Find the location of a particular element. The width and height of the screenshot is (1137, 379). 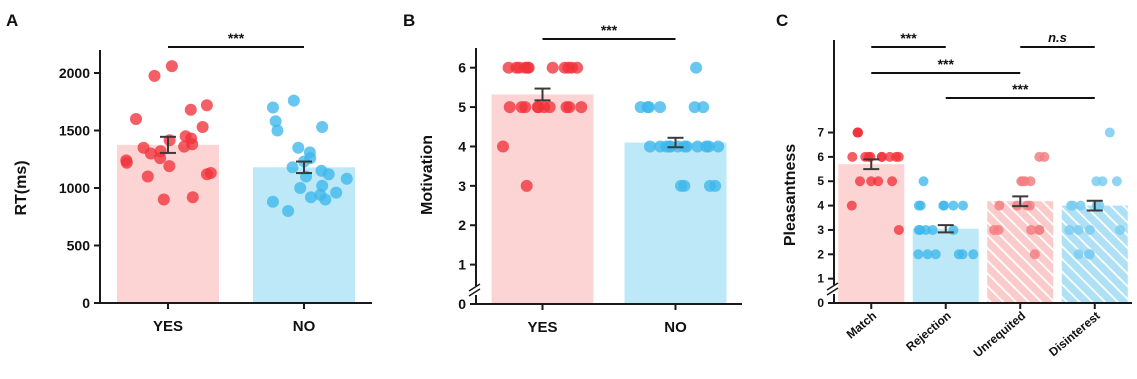

significance-bracket-b-0: *** is located at coordinates (609, 31).